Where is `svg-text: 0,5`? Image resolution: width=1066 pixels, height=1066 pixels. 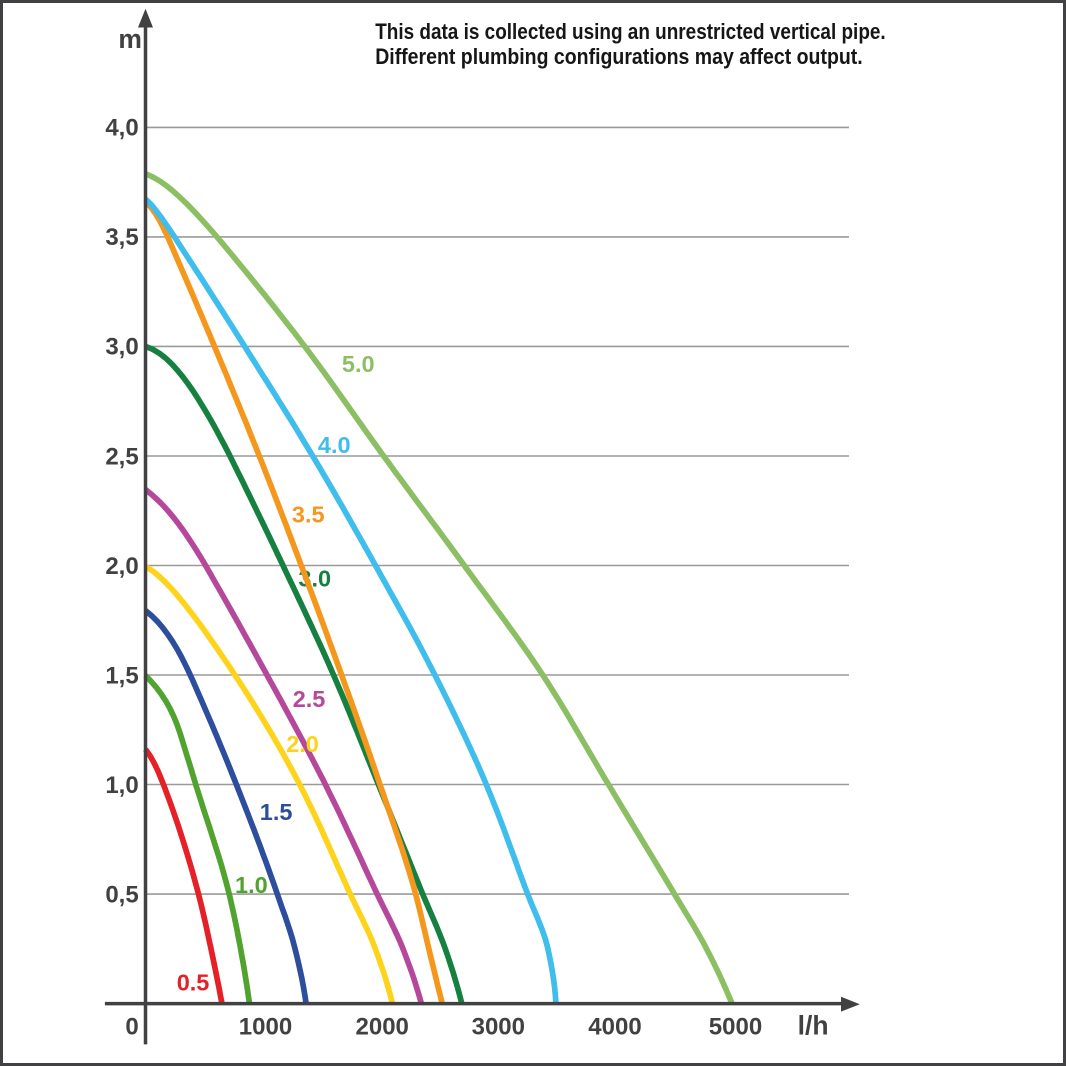 svg-text: 0,5 is located at coordinates (121, 894).